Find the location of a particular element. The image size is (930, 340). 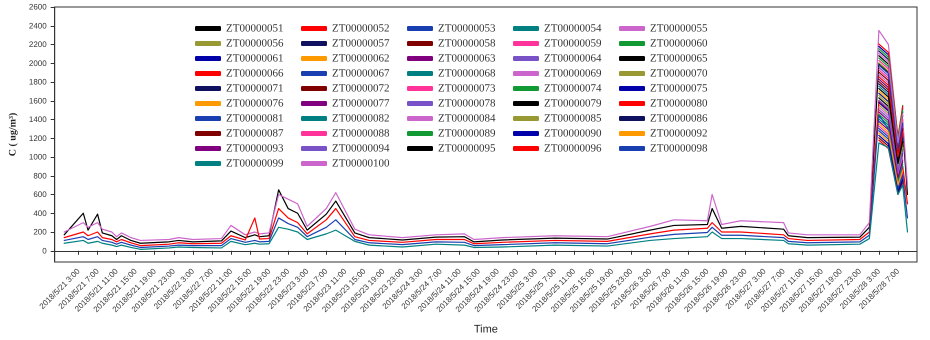

legend-label: ZT00000052 is located at coordinates (361, 28).